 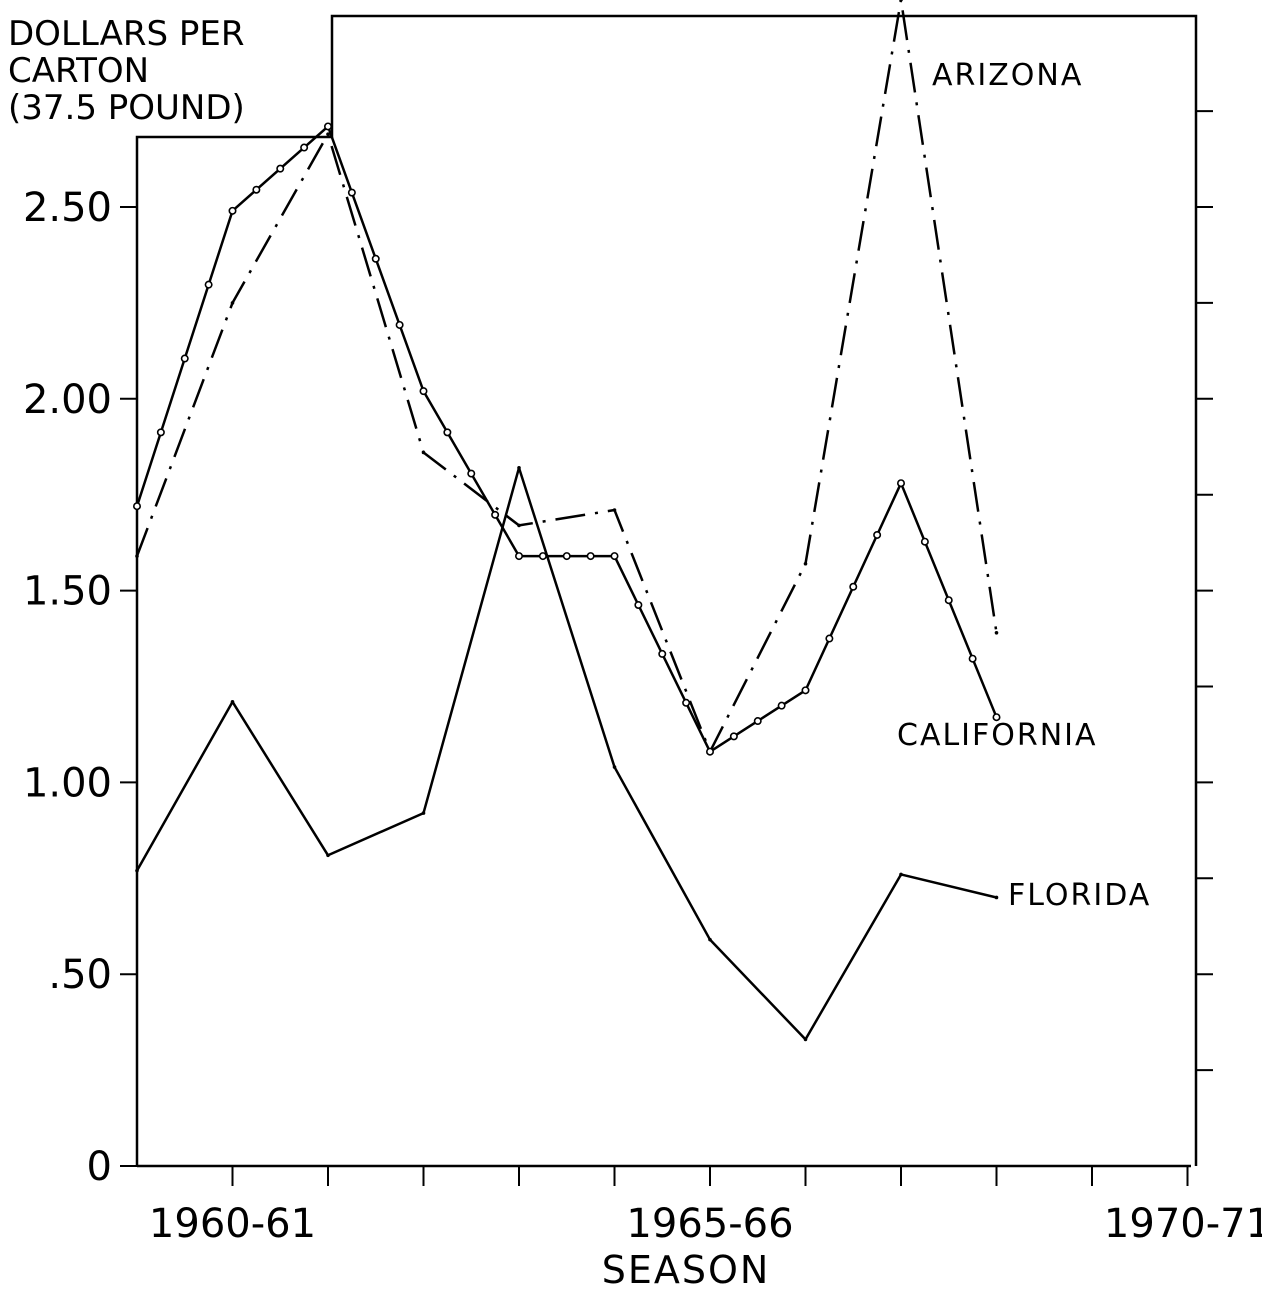 I want to click on y-tick-label: 2.50, so click(x=67, y=208).